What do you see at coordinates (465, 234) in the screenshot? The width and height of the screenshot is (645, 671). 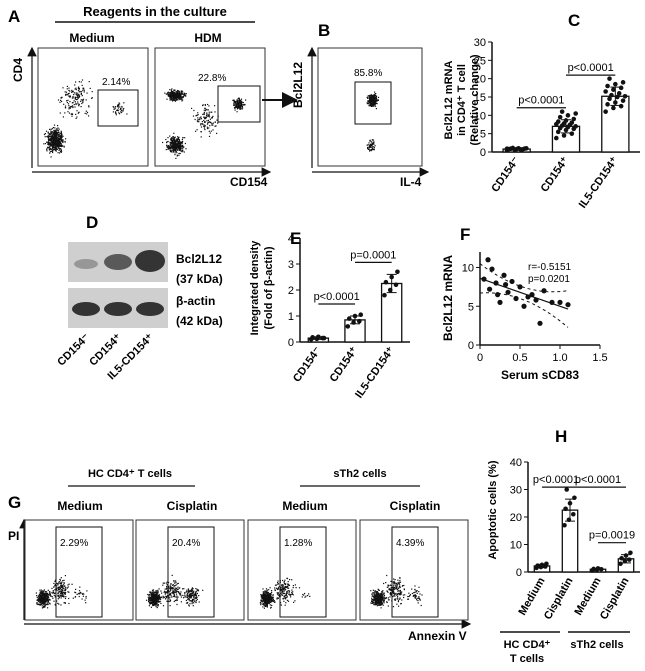 I see `panel-f-letter: F` at bounding box center [465, 234].